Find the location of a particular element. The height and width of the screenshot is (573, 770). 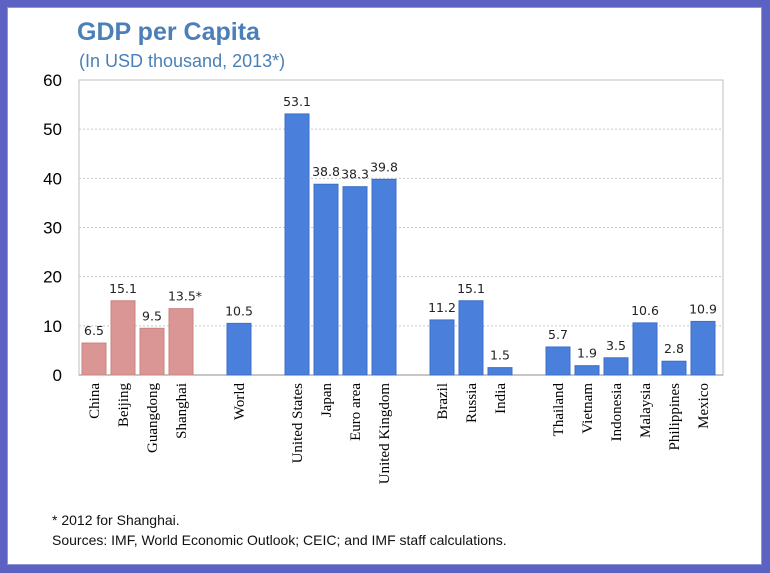

value-label: 10.6 is located at coordinates (645, 310).